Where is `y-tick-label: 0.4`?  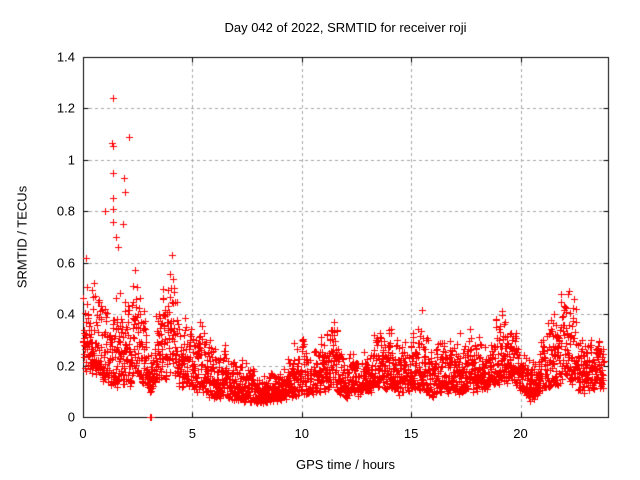
y-tick-label: 0.4 is located at coordinates (65, 314).